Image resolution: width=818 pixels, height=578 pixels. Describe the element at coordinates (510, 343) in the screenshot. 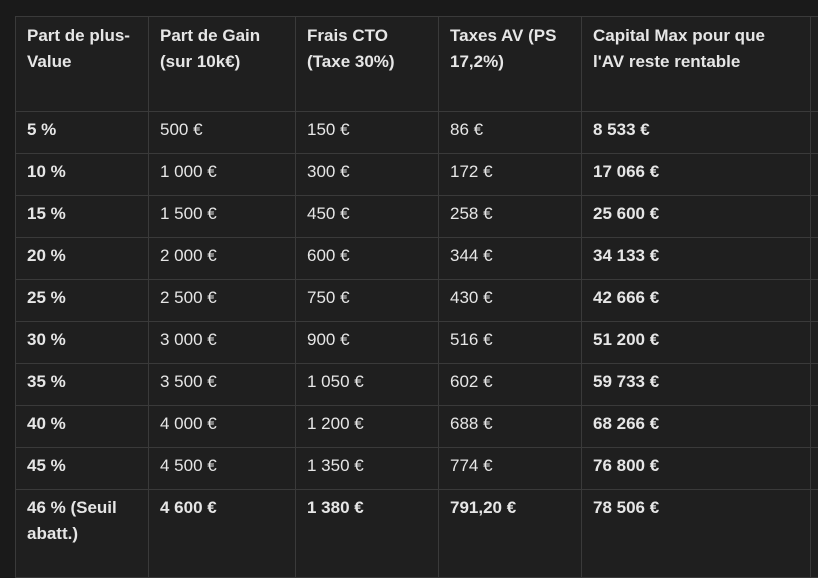

I see `table-cell: 516 €` at that location.